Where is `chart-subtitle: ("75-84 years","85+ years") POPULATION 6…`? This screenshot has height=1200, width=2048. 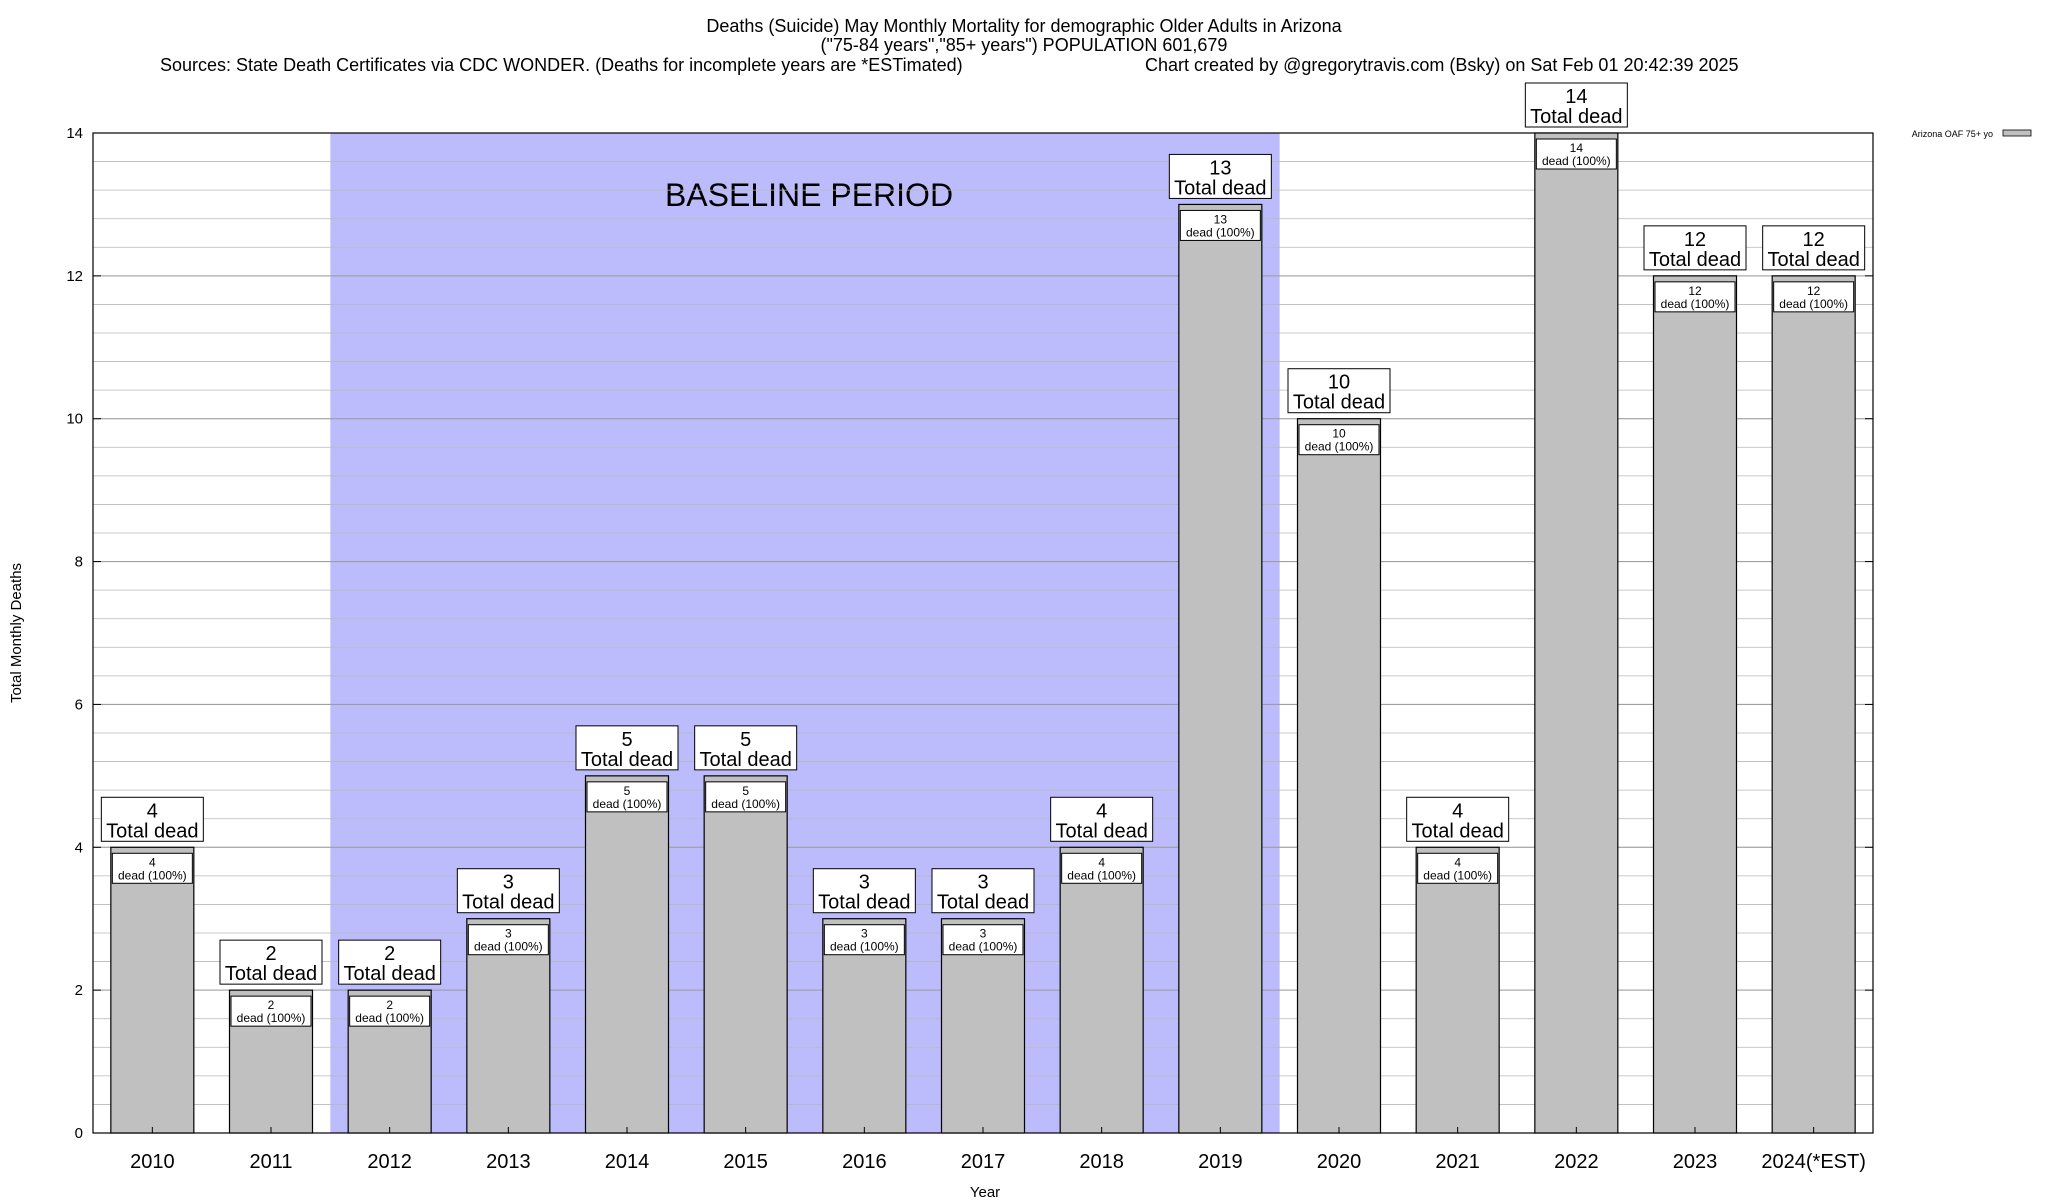
chart-subtitle: ("75-84 years","85+ years") POPULATION 6… is located at coordinates (1024, 45).